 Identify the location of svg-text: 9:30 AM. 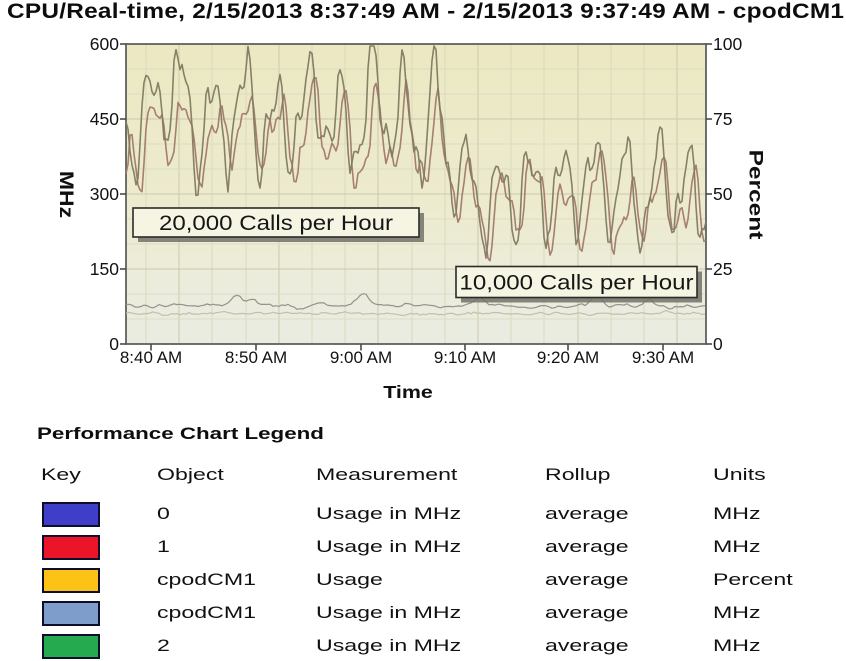
(663, 357).